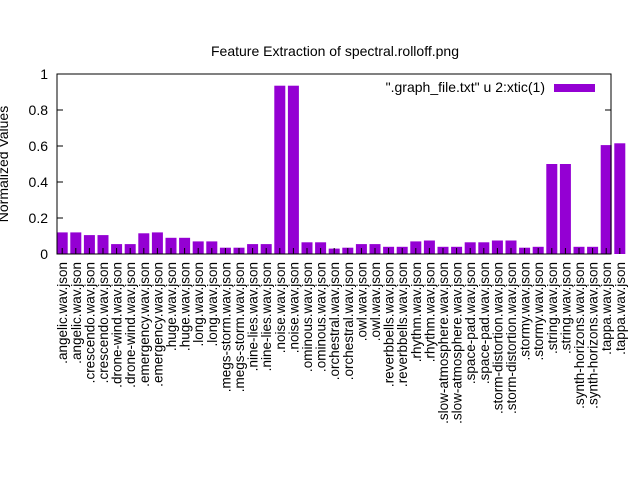  What do you see at coordinates (39, 182) in the screenshot?
I see `y-tick-label: 0.4` at bounding box center [39, 182].